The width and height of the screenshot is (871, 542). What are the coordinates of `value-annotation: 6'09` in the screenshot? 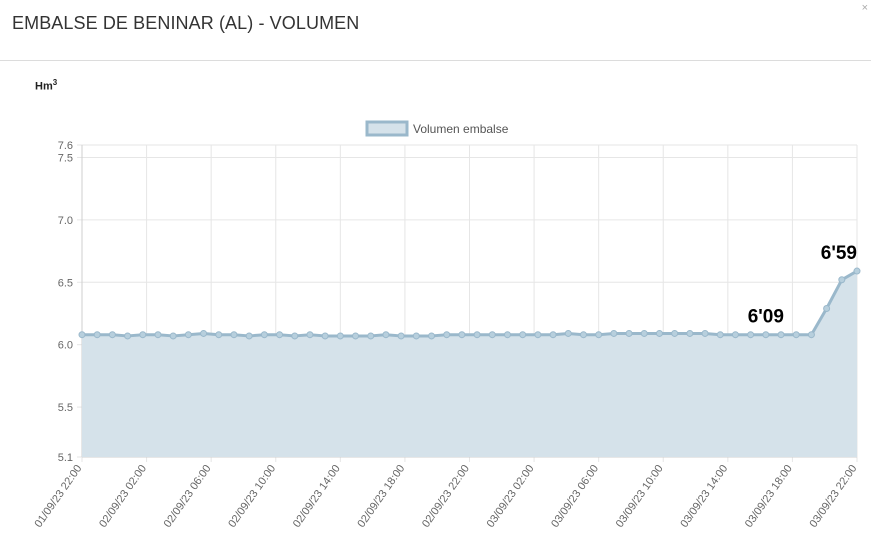 It's located at (766, 317).